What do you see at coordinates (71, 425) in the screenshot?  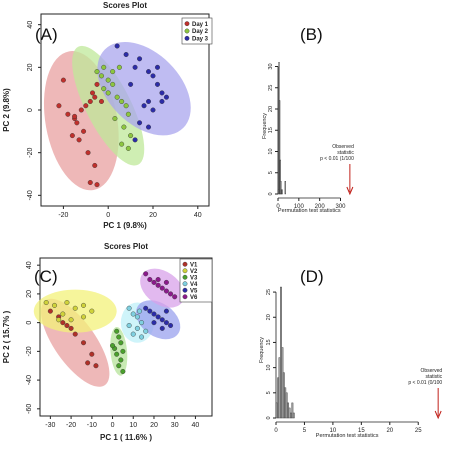 I see `x-tick-label: -20` at bounding box center [71, 425].